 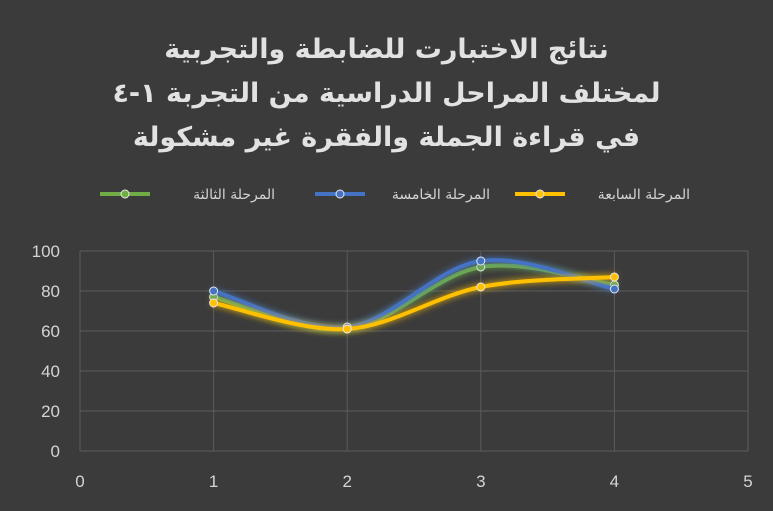 What do you see at coordinates (50, 411) in the screenshot?
I see `y-tick-label: 20` at bounding box center [50, 411].